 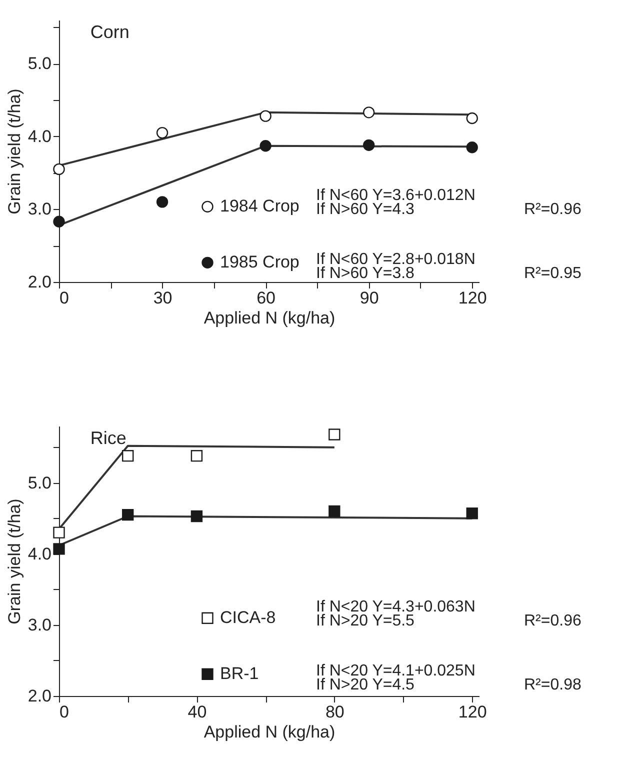 What do you see at coordinates (248, 618) in the screenshot?
I see `legend-label: CICA-8` at bounding box center [248, 618].